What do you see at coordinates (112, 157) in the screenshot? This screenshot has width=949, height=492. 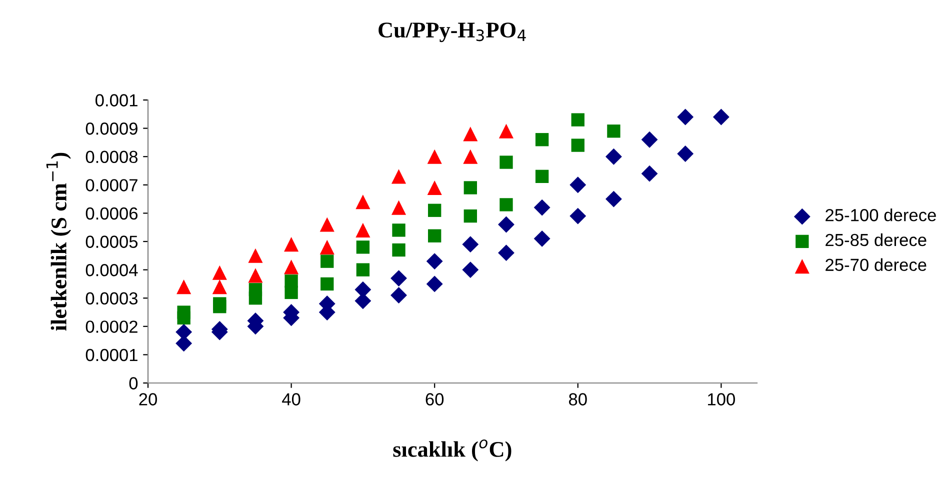 I see `y-tick-label: 0.0008` at bounding box center [112, 157].